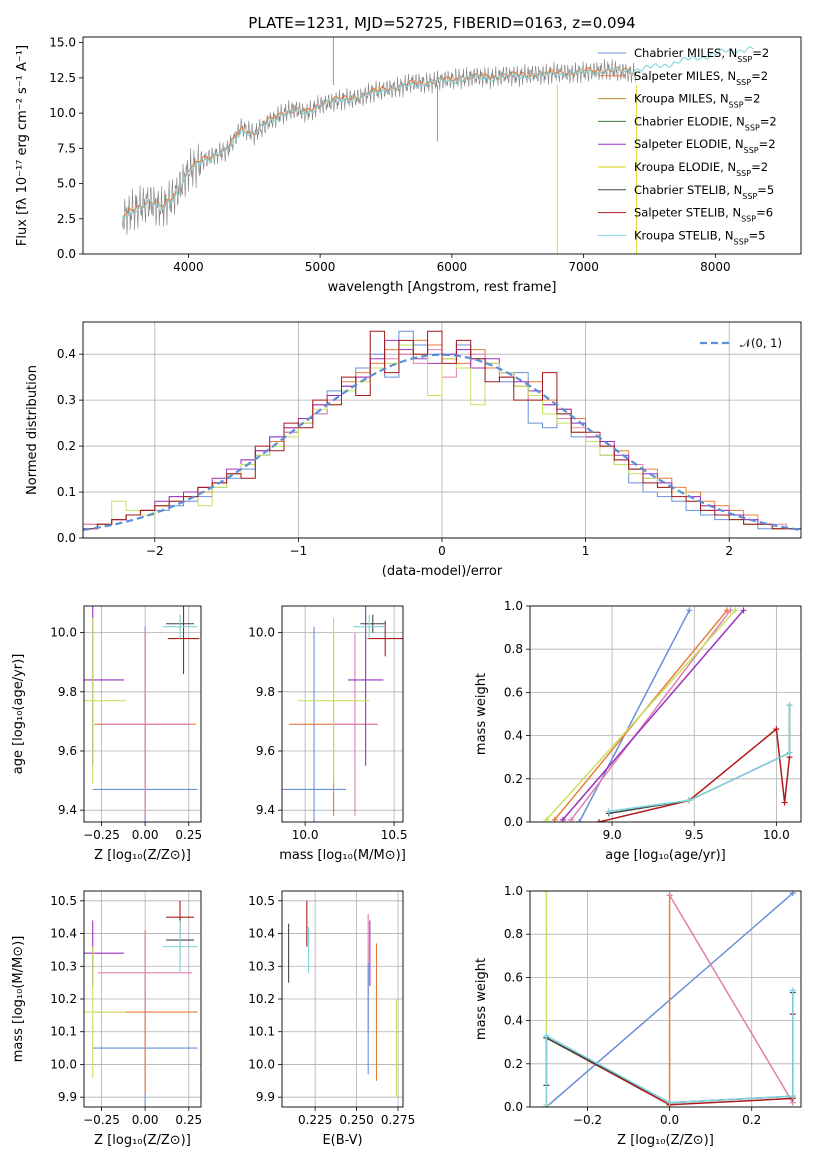  I want to click on x-tick-label: −0.2, so click(587, 1120).